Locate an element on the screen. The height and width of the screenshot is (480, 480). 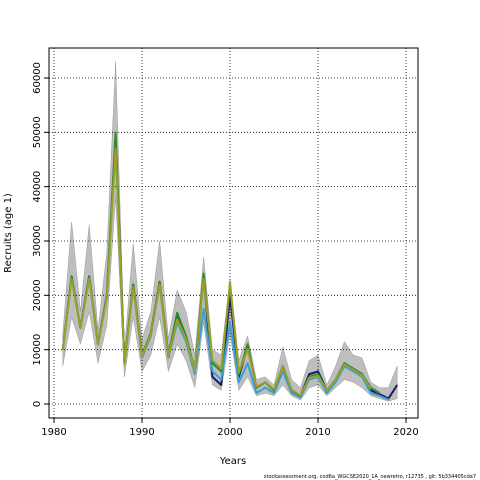
y-tick-label: 30000 is located at coordinates (37, 241).